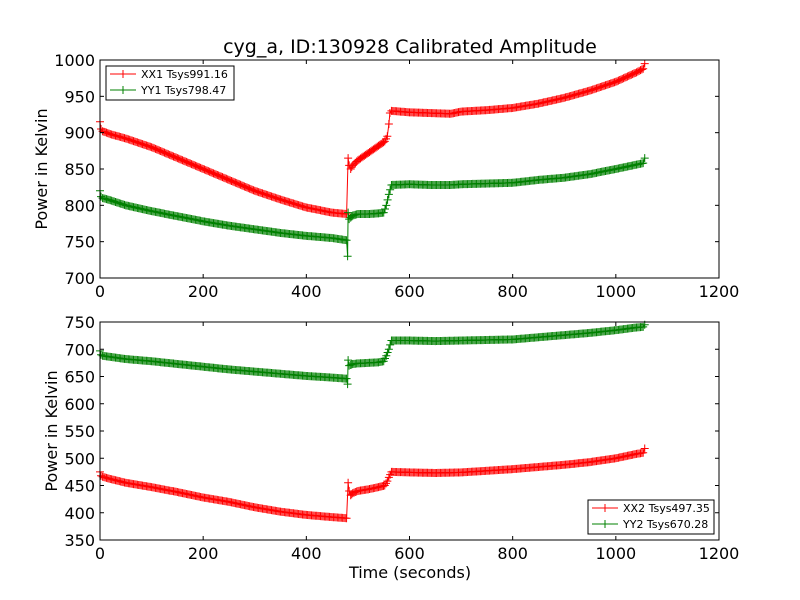 Image resolution: width=800 pixels, height=600 pixels. What do you see at coordinates (184, 74) in the screenshot?
I see `top-legend-label-xx1: XX1 Tsys991.16` at bounding box center [184, 74].